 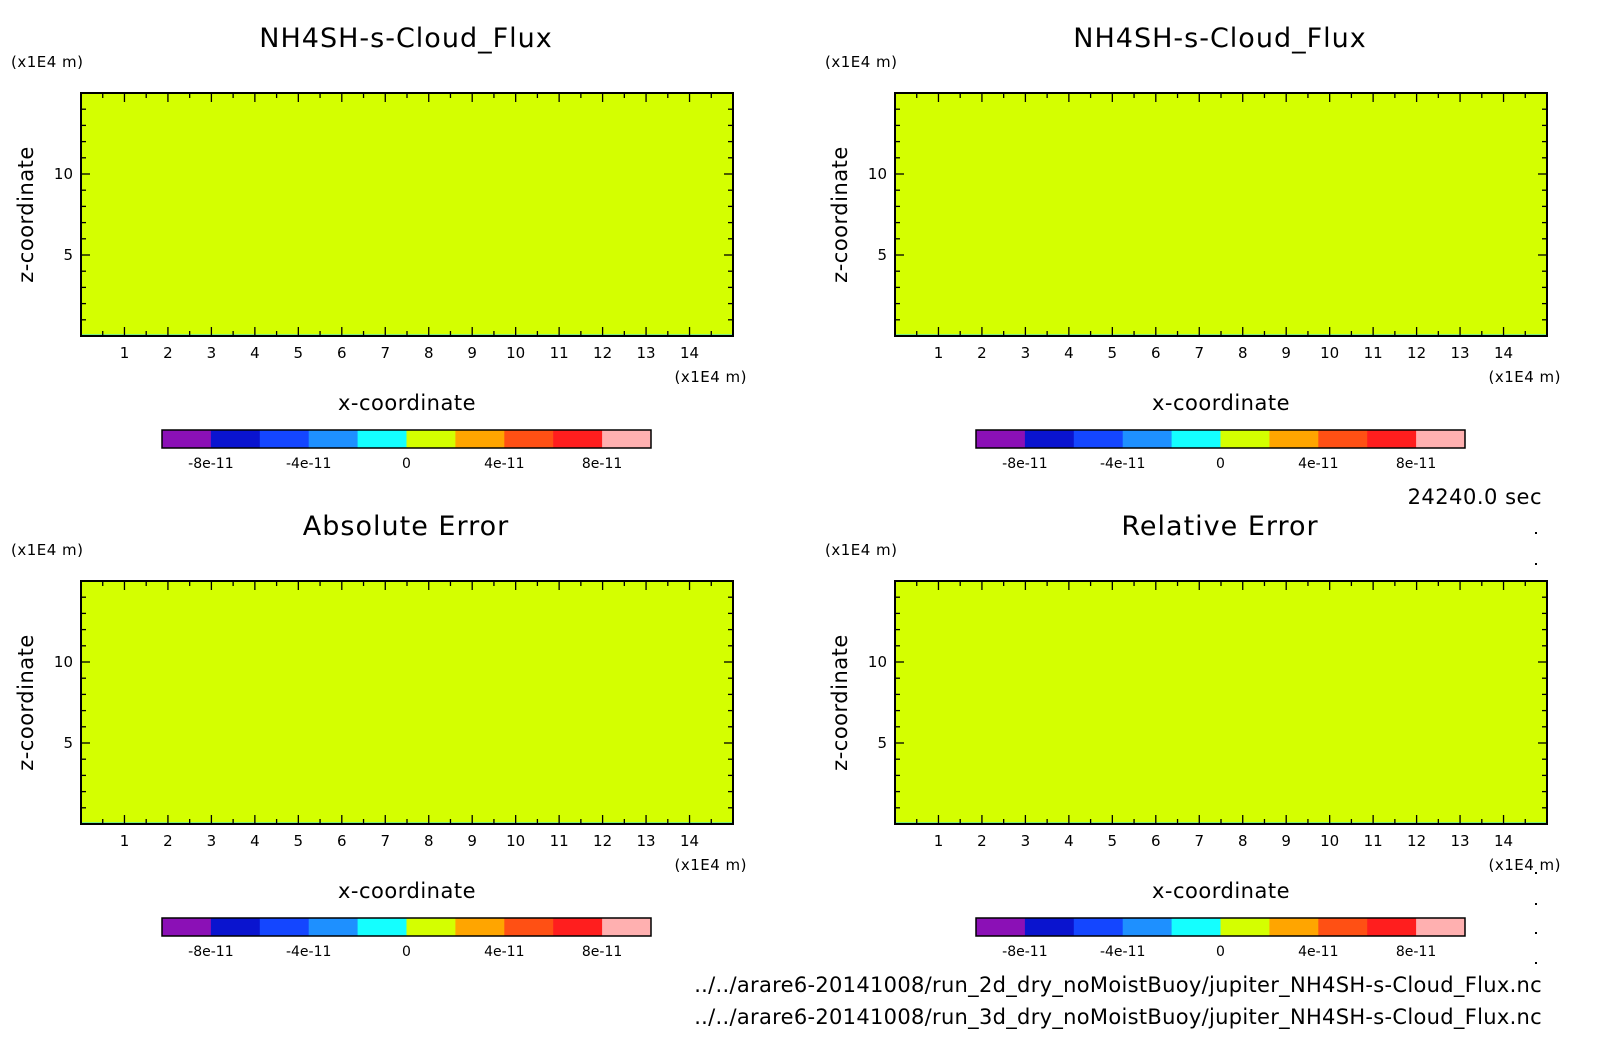 I want to click on x-tick-label: 7, so click(x=385, y=353).